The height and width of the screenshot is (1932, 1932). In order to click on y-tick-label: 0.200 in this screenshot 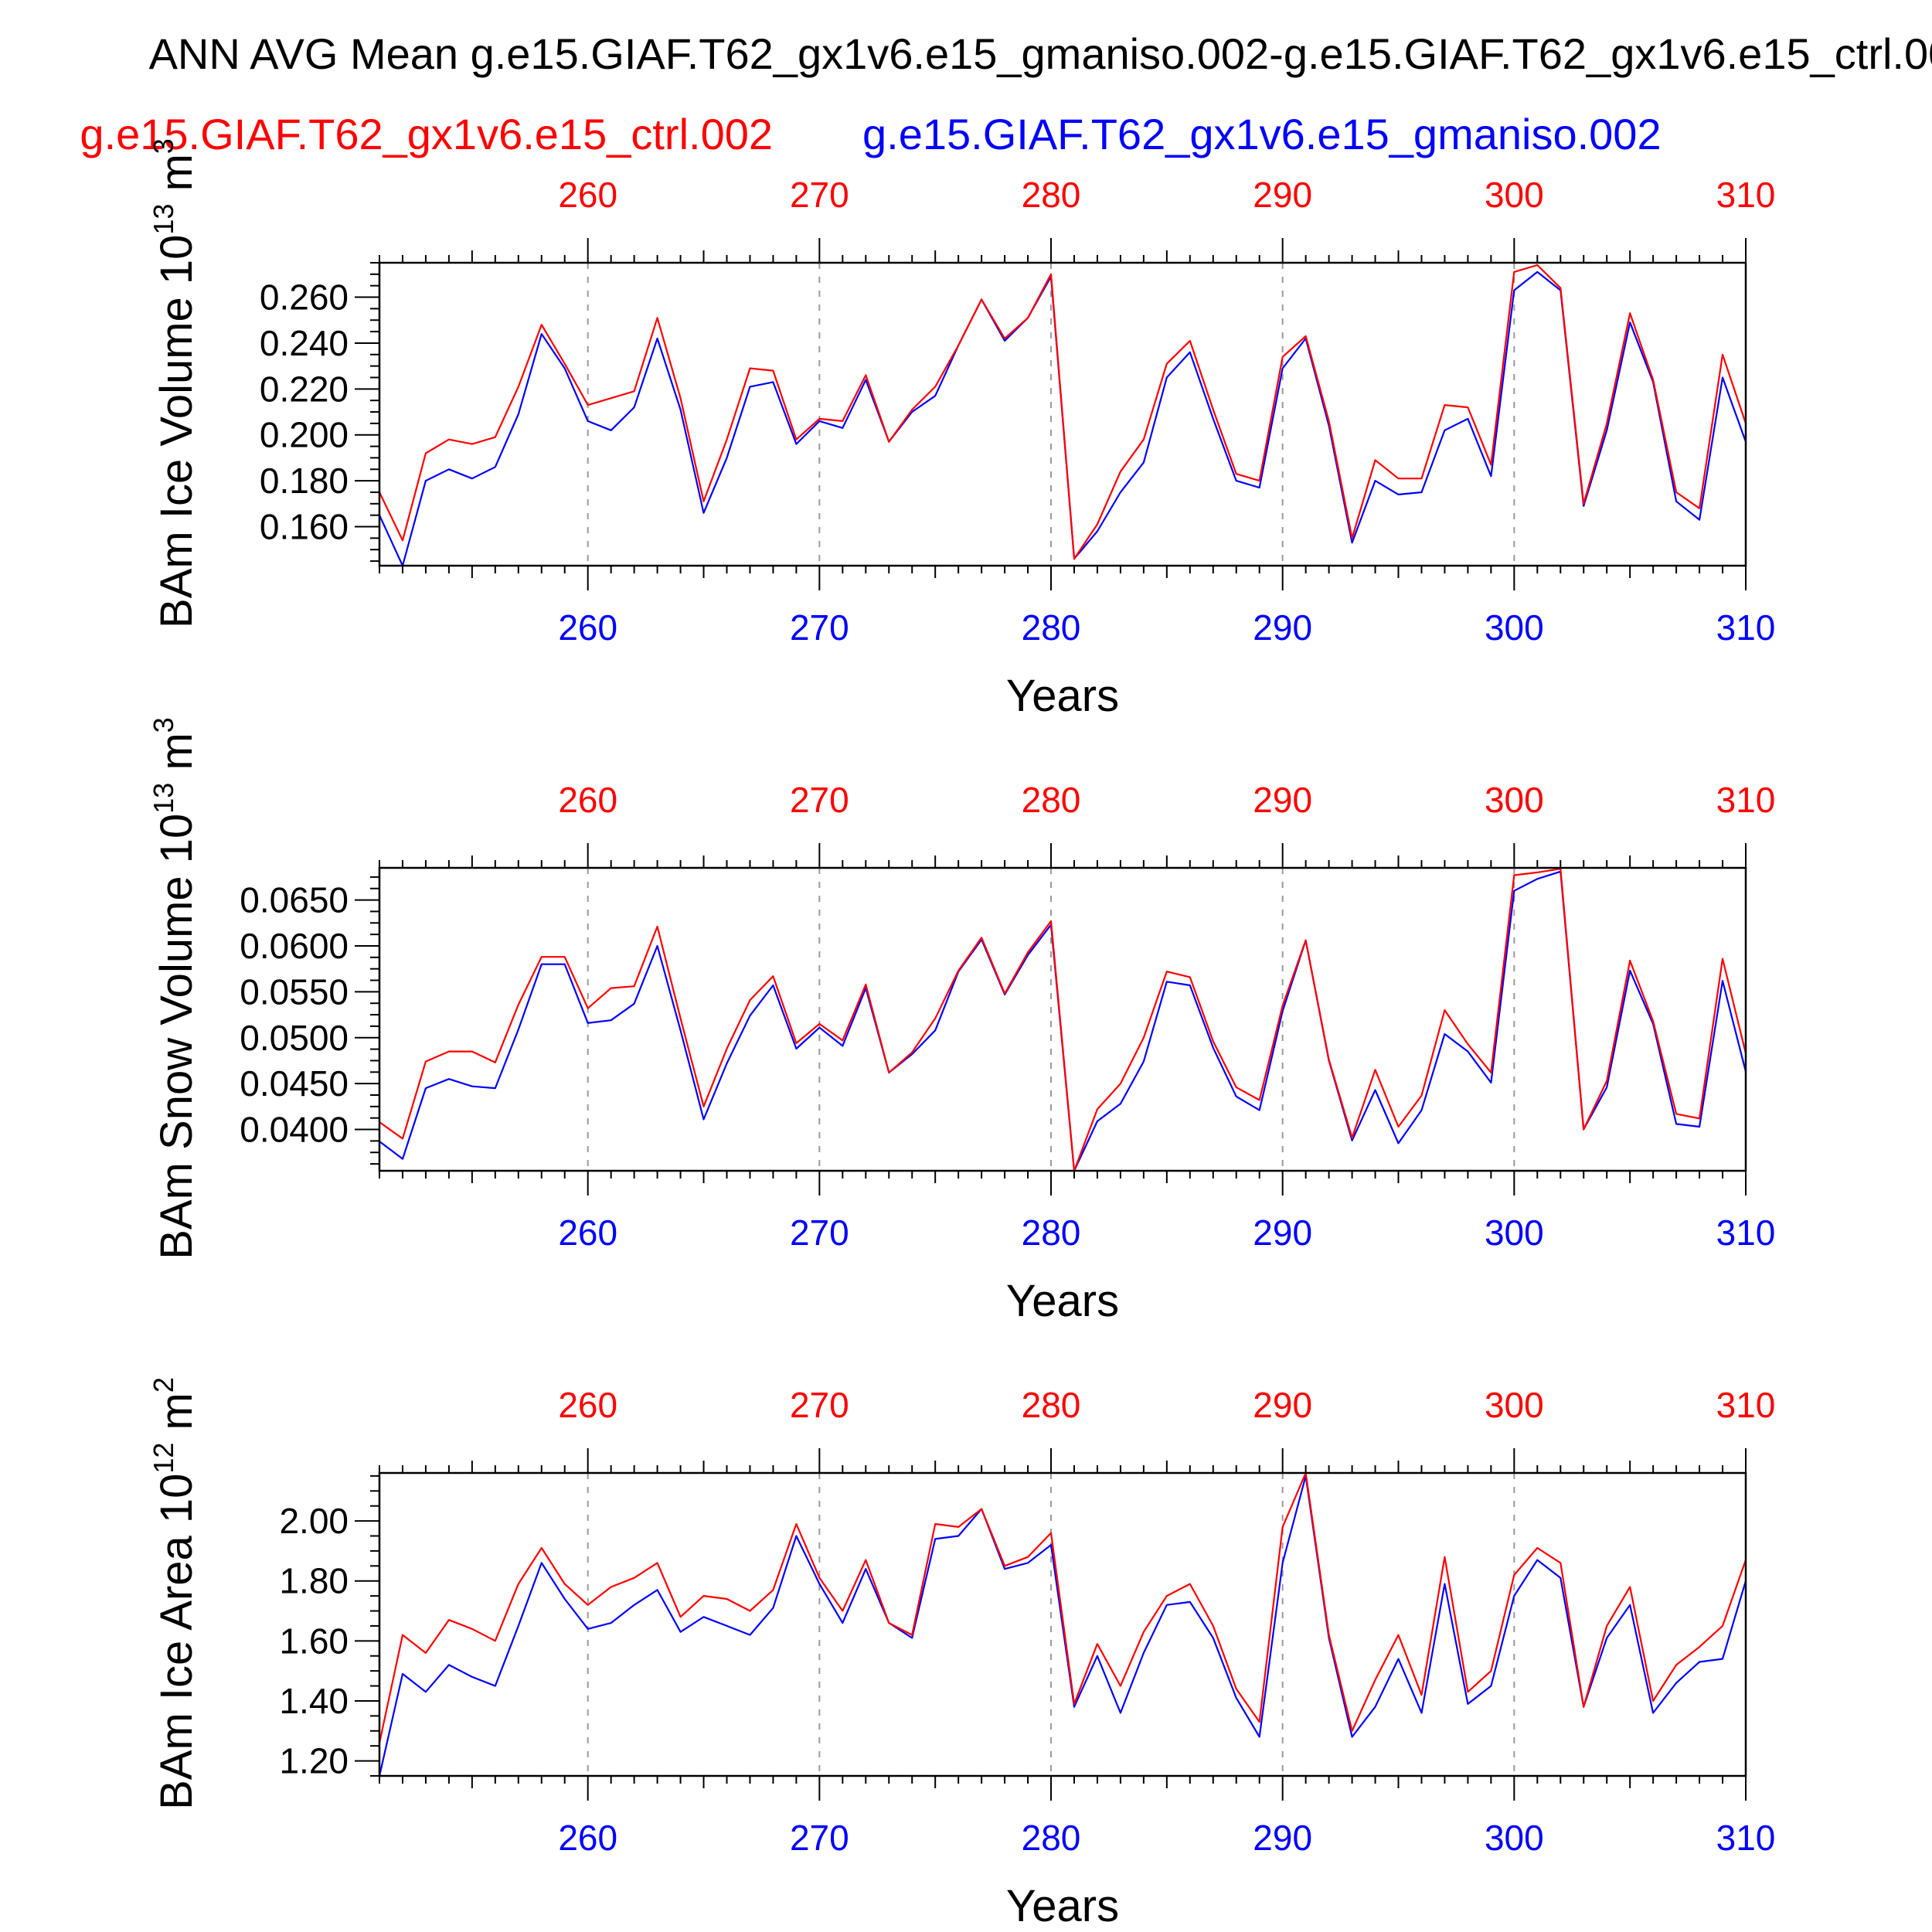, I will do `click(305, 435)`.